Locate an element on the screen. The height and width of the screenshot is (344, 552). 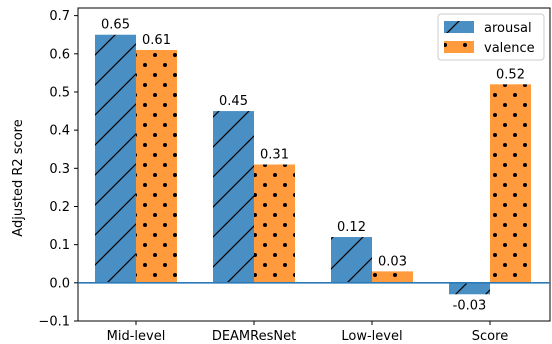
x-tick-label: DEAMResNet is located at coordinates (254, 336).